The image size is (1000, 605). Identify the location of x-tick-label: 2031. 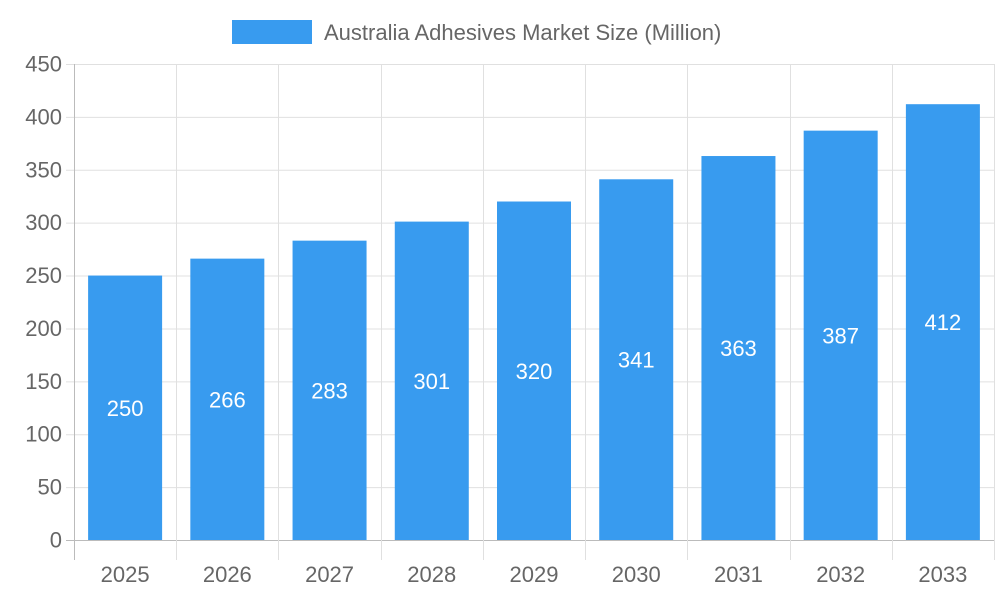
(738, 574).